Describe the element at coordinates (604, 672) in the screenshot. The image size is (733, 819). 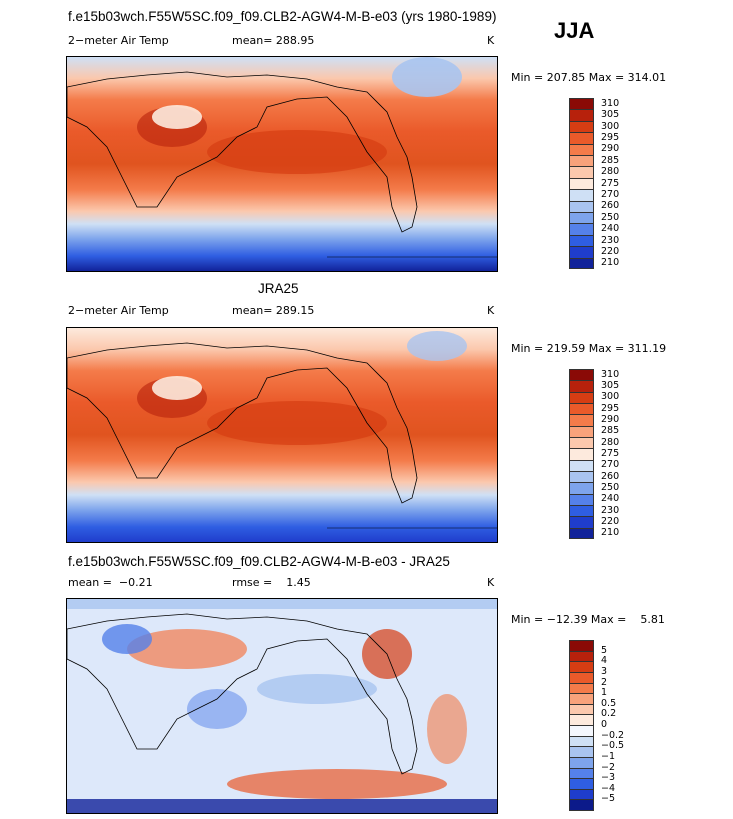
I see `colorbar-tick-label: 3` at that location.